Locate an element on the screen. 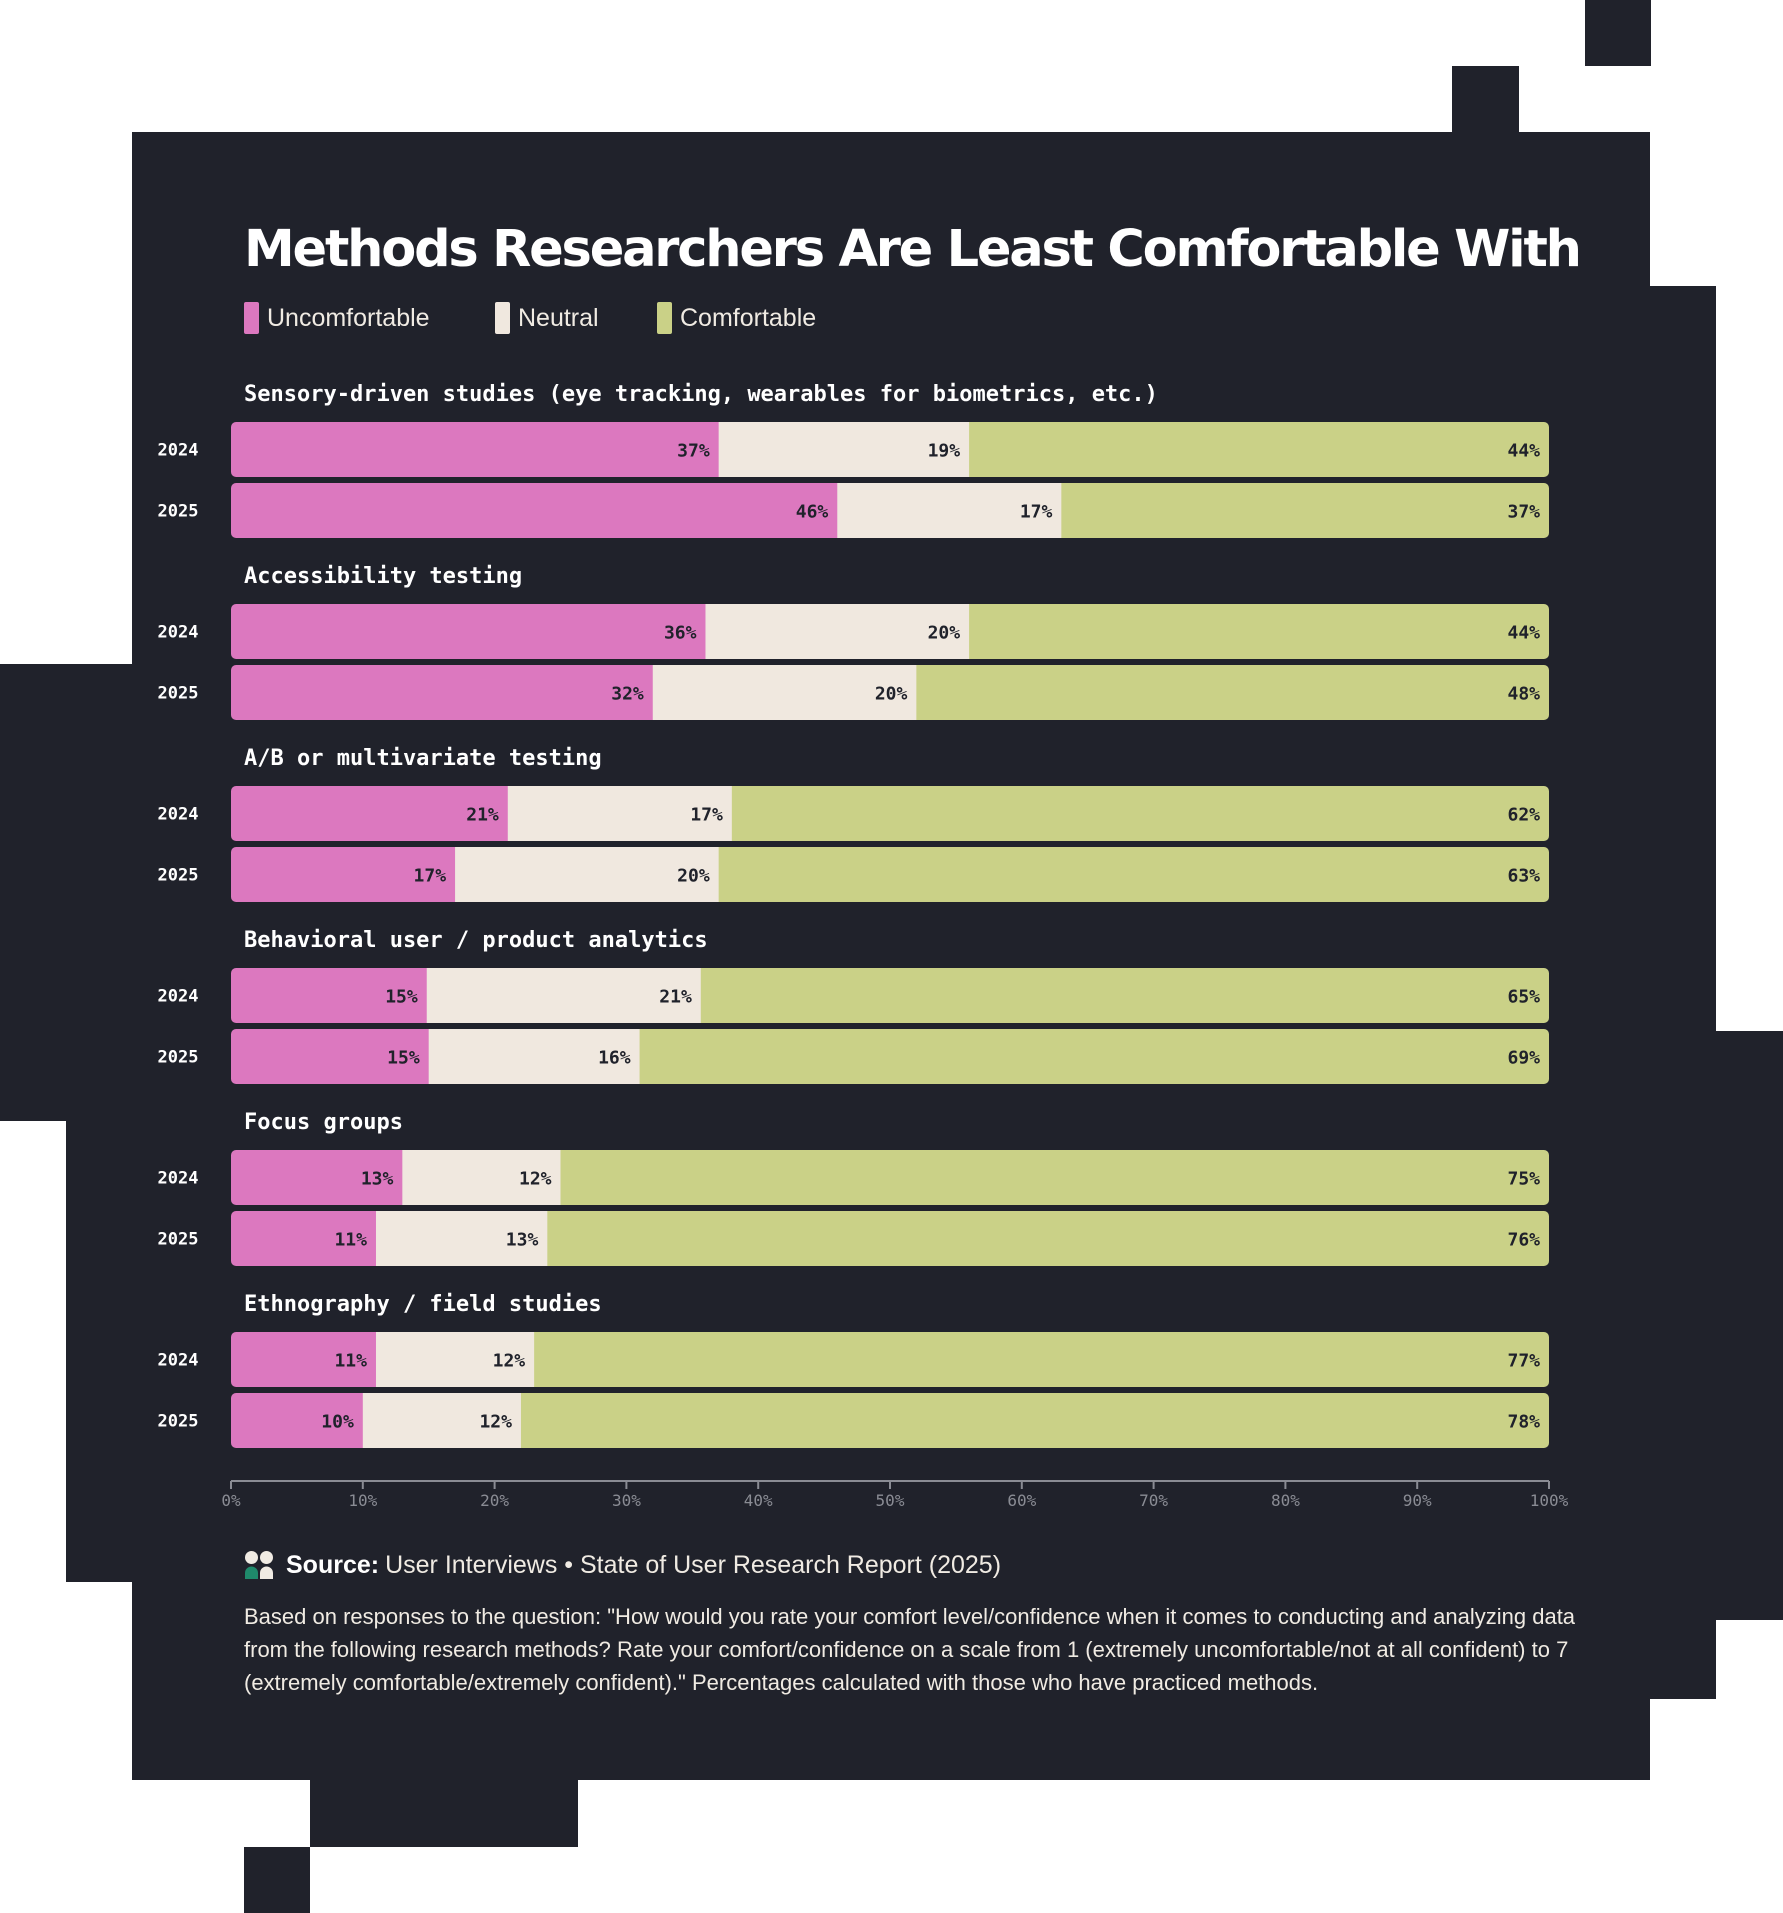 This screenshot has height=1913, width=1783. data-label: 78% is located at coordinates (1523, 1422).